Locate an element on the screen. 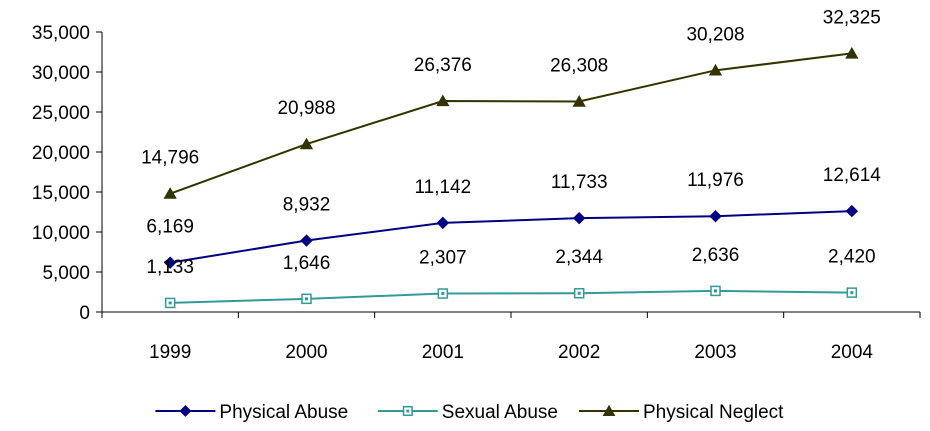  data-label: 2,636 is located at coordinates (716, 255).